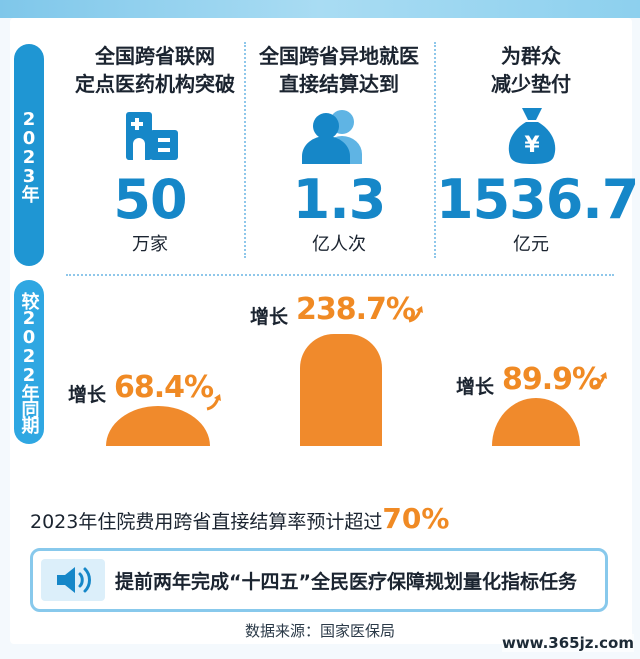  Describe the element at coordinates (341, 390) in the screenshot. I see `col2-growth-bar` at that location.